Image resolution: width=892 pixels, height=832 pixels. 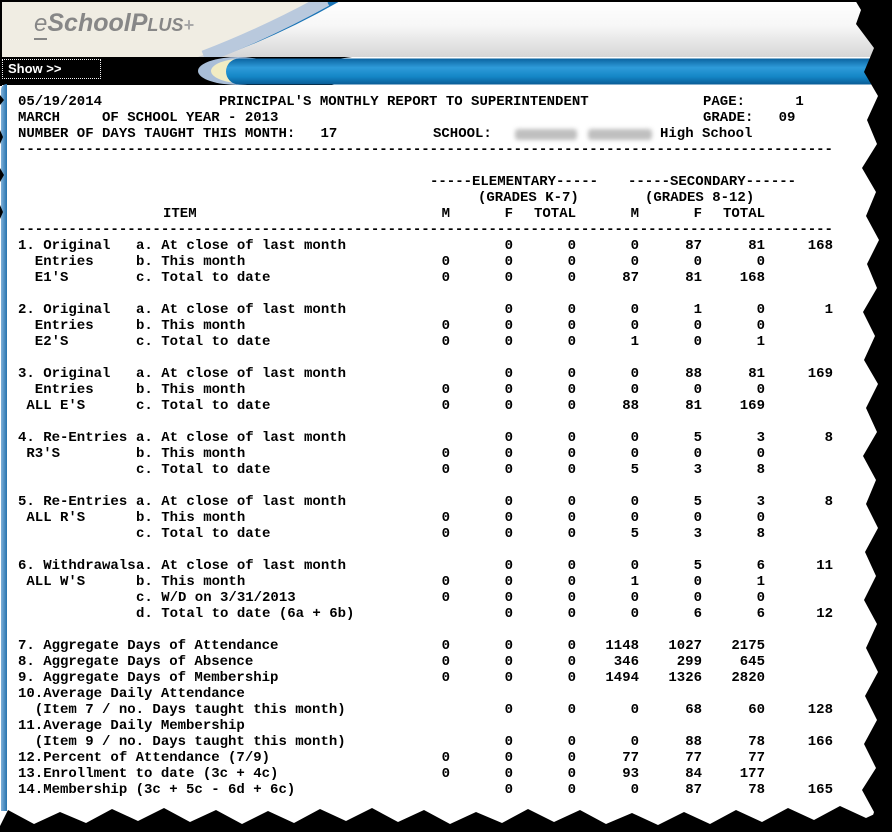 I want to click on report-row: R3'S b. This month 0 0 0 0 0 0, so click(x=453, y=454).